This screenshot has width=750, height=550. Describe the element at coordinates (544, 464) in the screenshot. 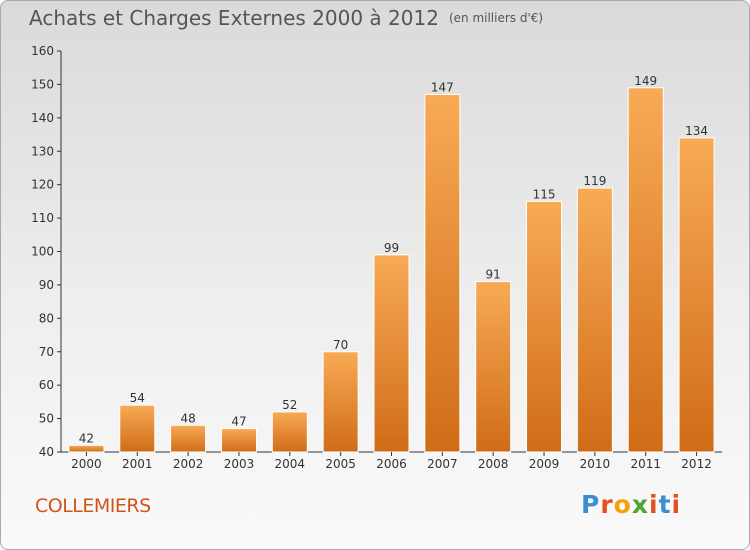

I see `x-tick-label: 2009` at that location.